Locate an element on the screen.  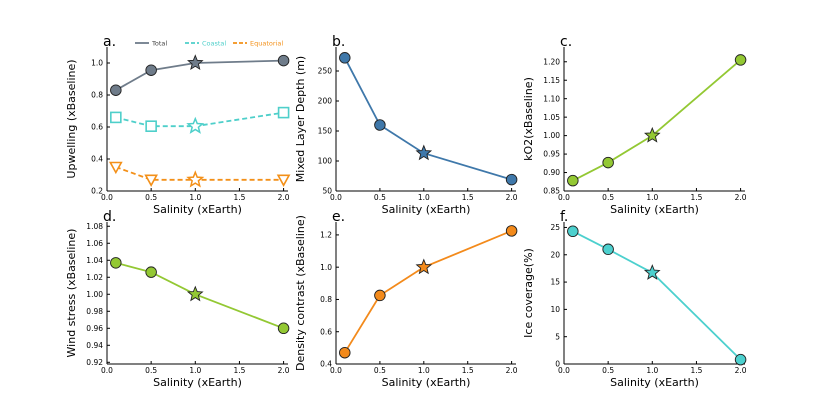
y-tick-label: 20 is located at coordinates (555, 254).